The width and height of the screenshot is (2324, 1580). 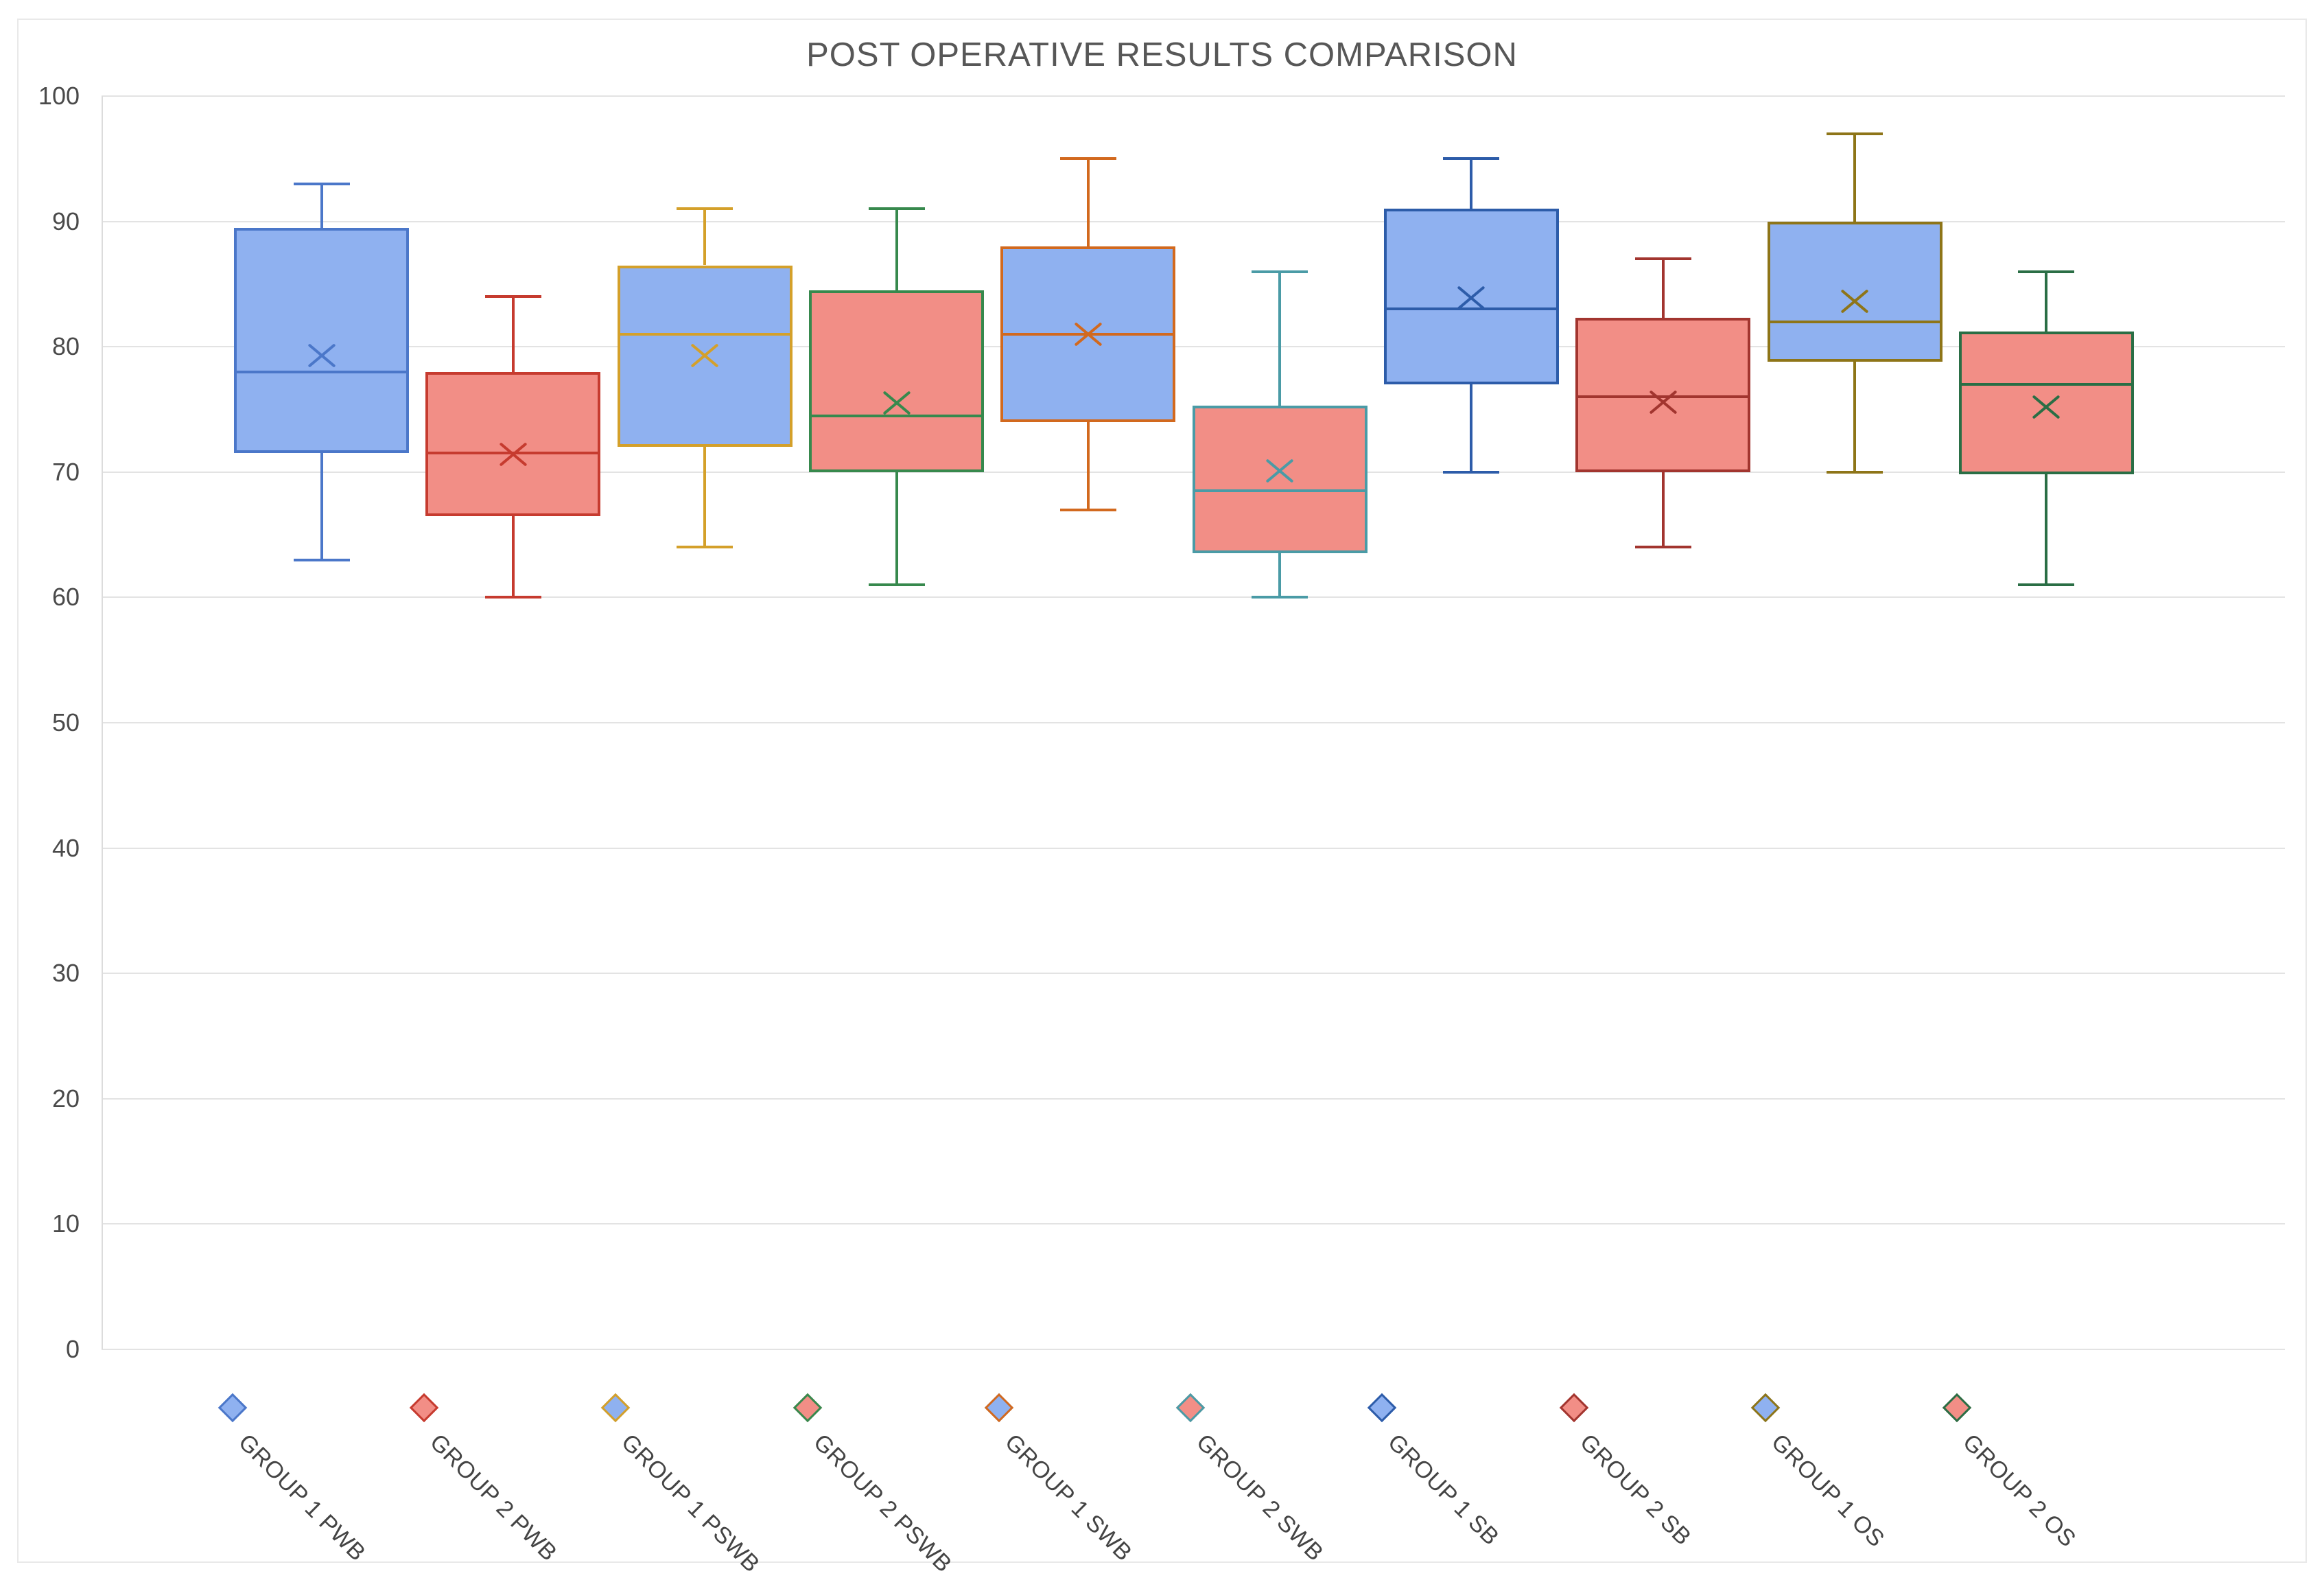 I want to click on y-tick-label-70: 70, so click(x=66, y=471).